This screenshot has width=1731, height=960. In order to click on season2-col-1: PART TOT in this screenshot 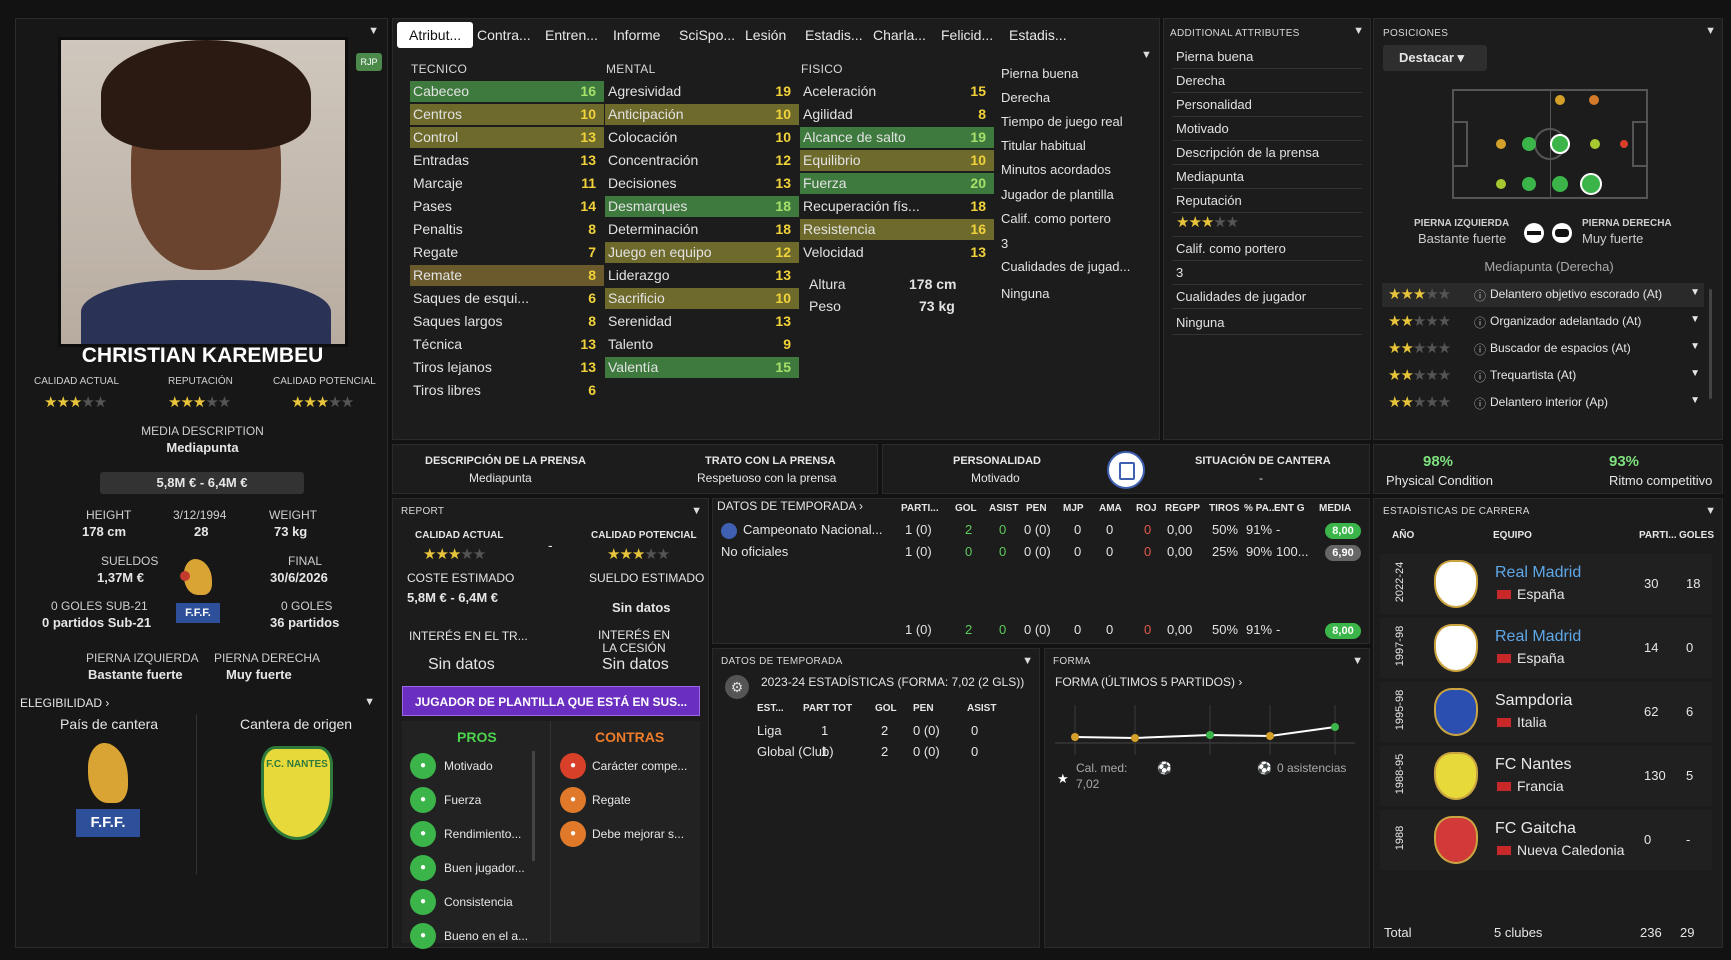, I will do `click(828, 708)`.